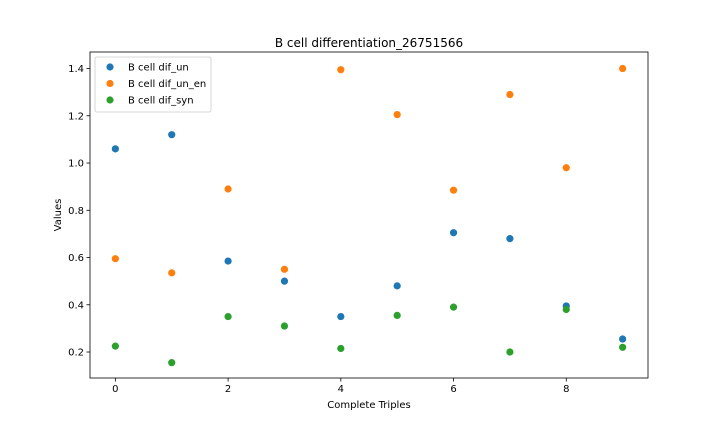  What do you see at coordinates (228, 389) in the screenshot?
I see `x-tick-label: 2` at bounding box center [228, 389].